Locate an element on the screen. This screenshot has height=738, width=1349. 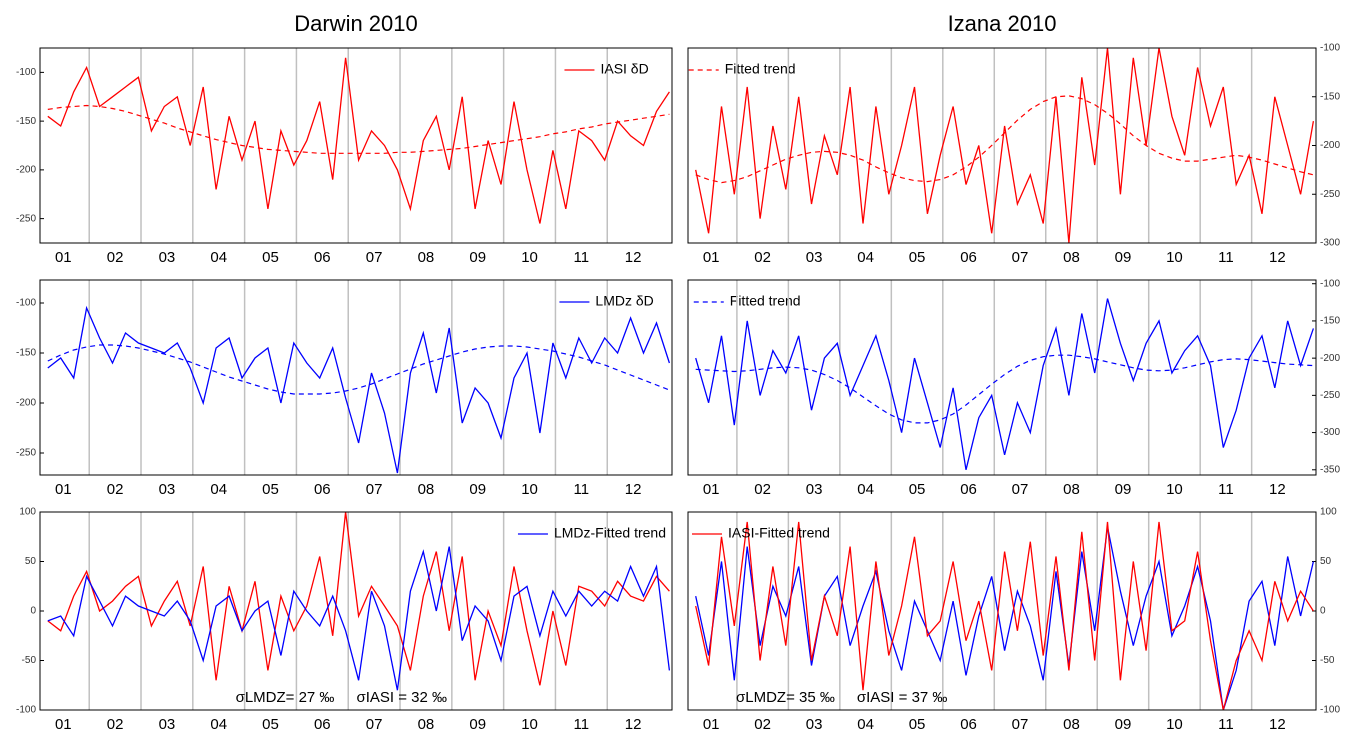
legend: IASI-Fitted trend is located at coordinates (761, 533).